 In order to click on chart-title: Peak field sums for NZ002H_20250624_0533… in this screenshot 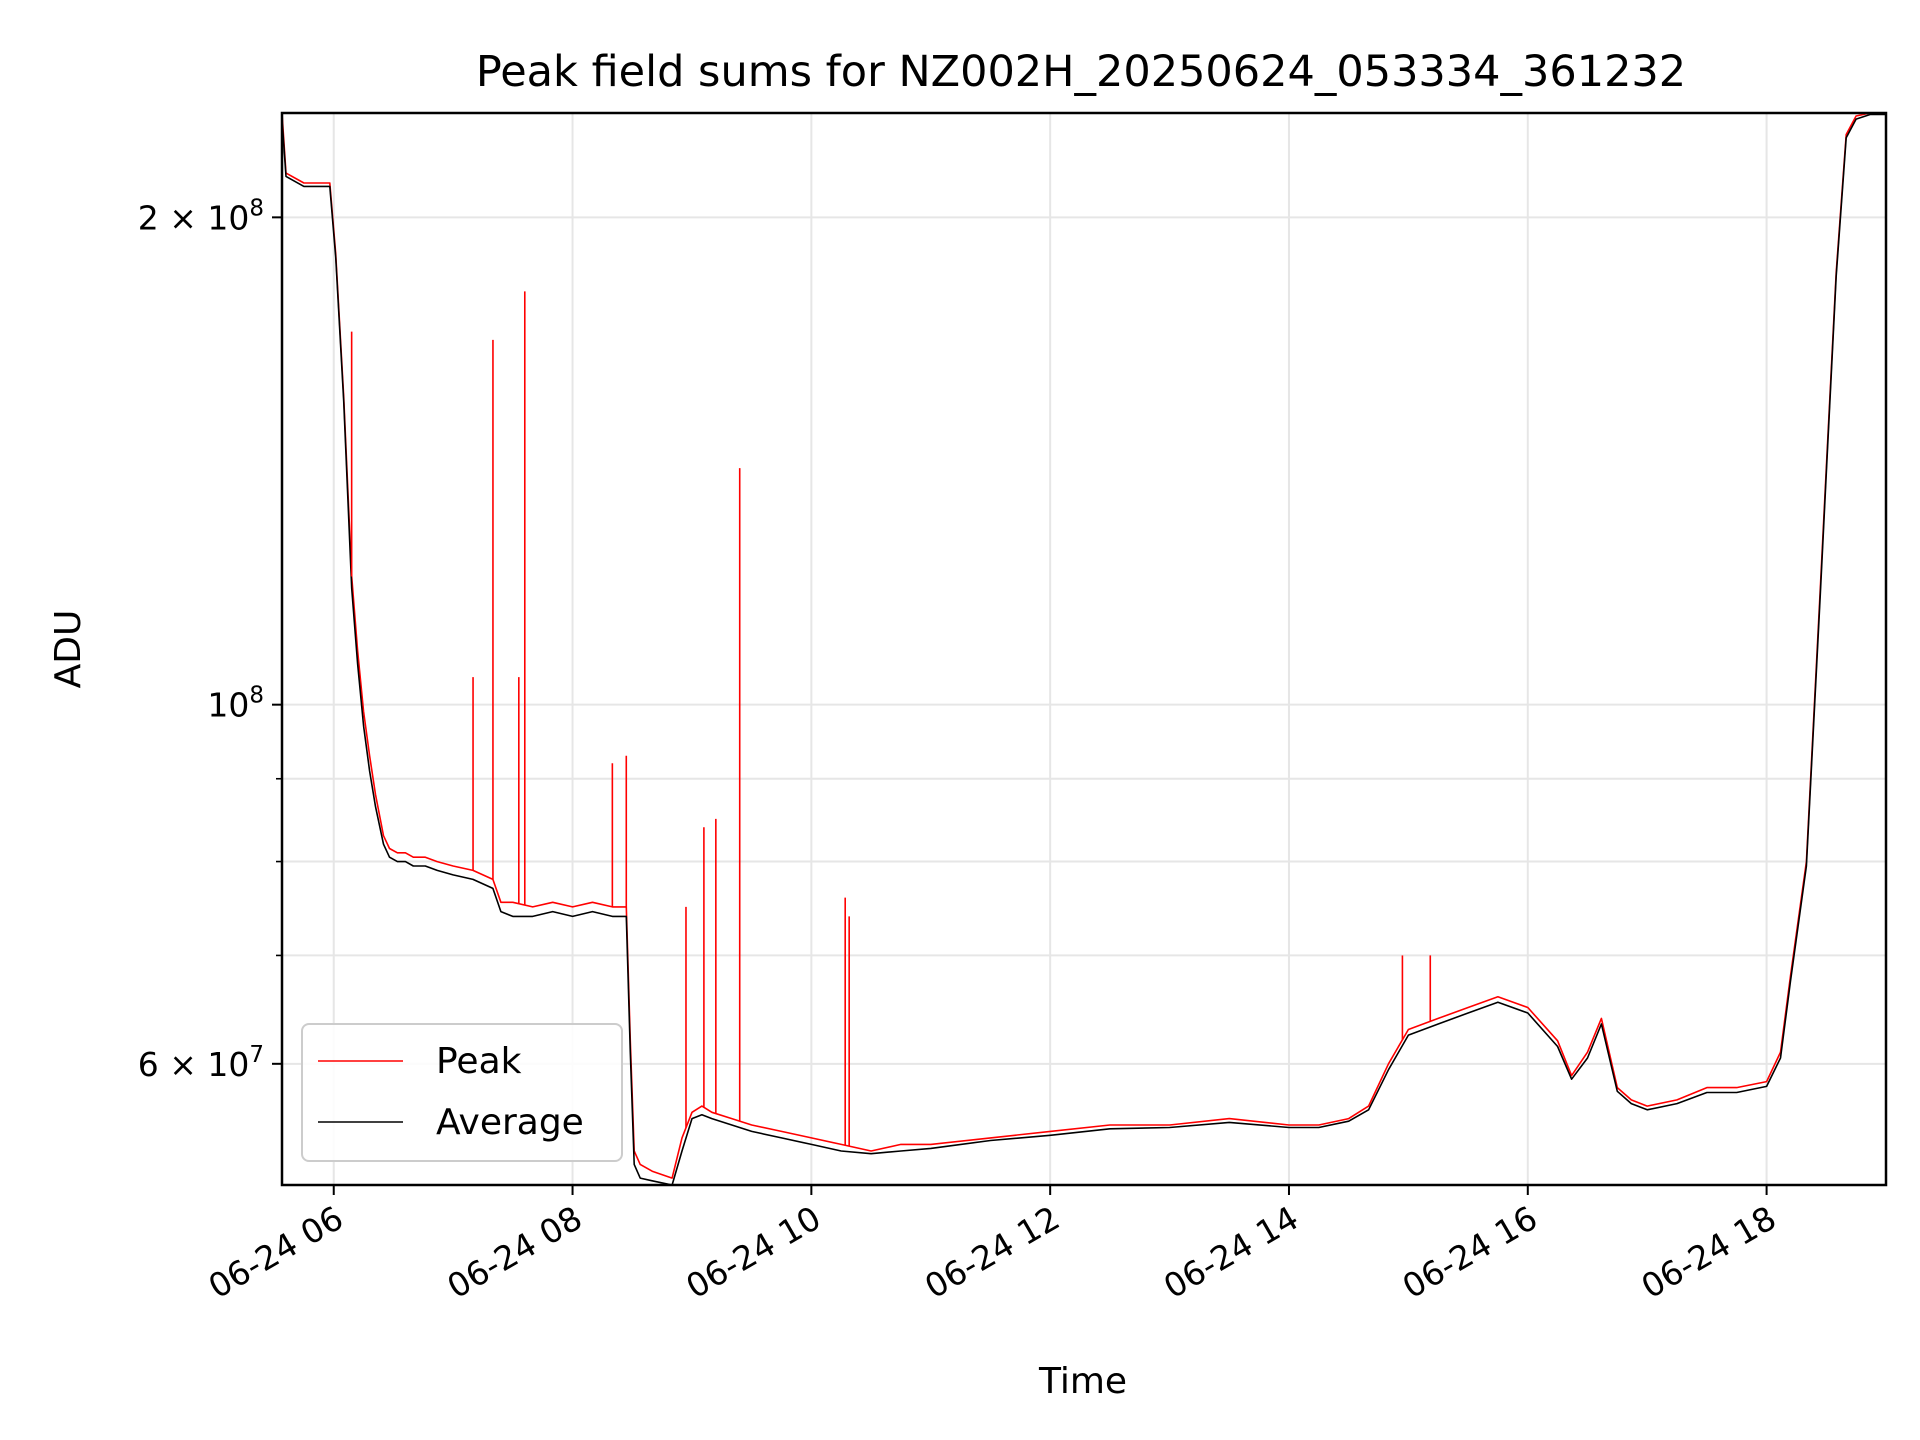, I will do `click(1081, 72)`.